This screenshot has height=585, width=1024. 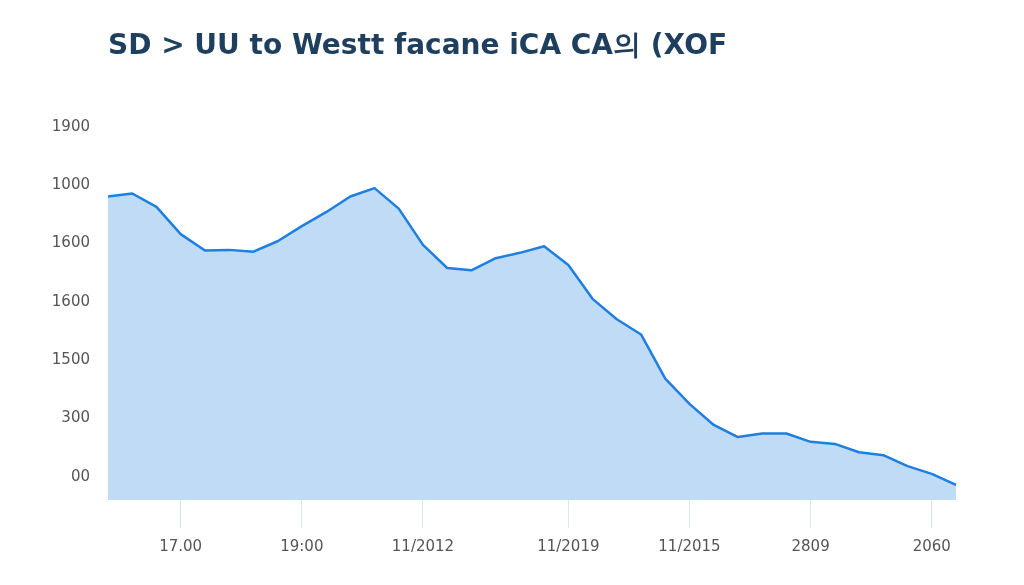 What do you see at coordinates (80, 475) in the screenshot?
I see `text: 00` at bounding box center [80, 475].